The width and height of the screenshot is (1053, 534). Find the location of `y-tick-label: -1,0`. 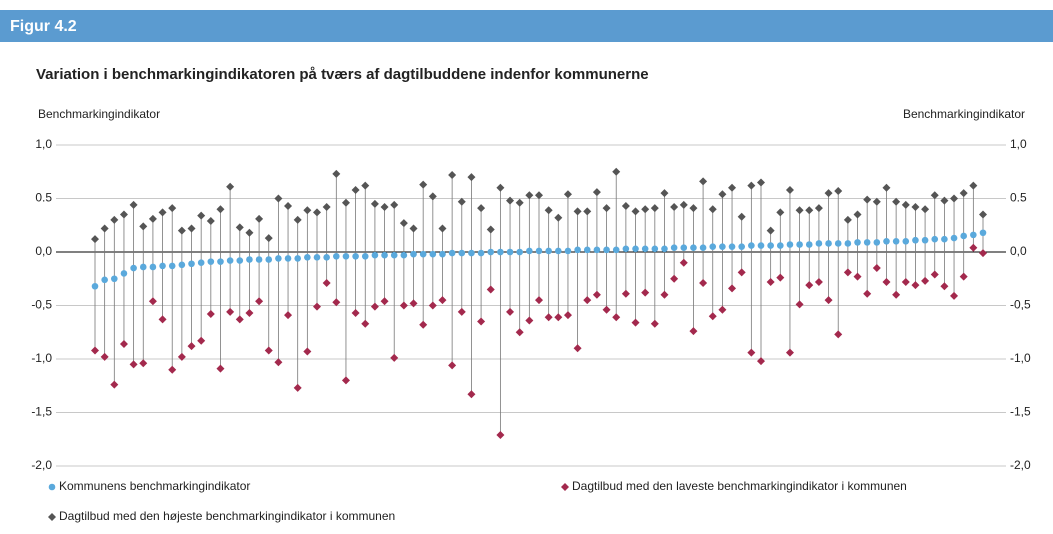

y-tick-label: -1,0 is located at coordinates (41, 358).